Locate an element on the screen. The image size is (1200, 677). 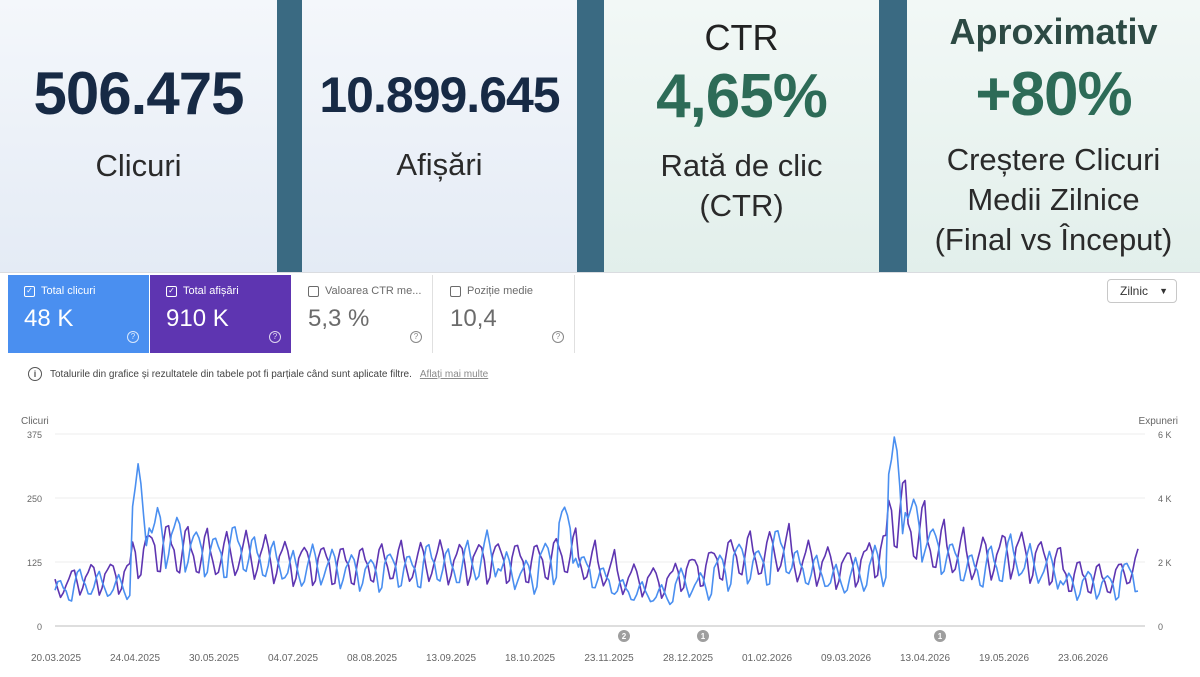
stat-card-impressions: 10.899.645 Afișări is located at coordinates (439, 136).